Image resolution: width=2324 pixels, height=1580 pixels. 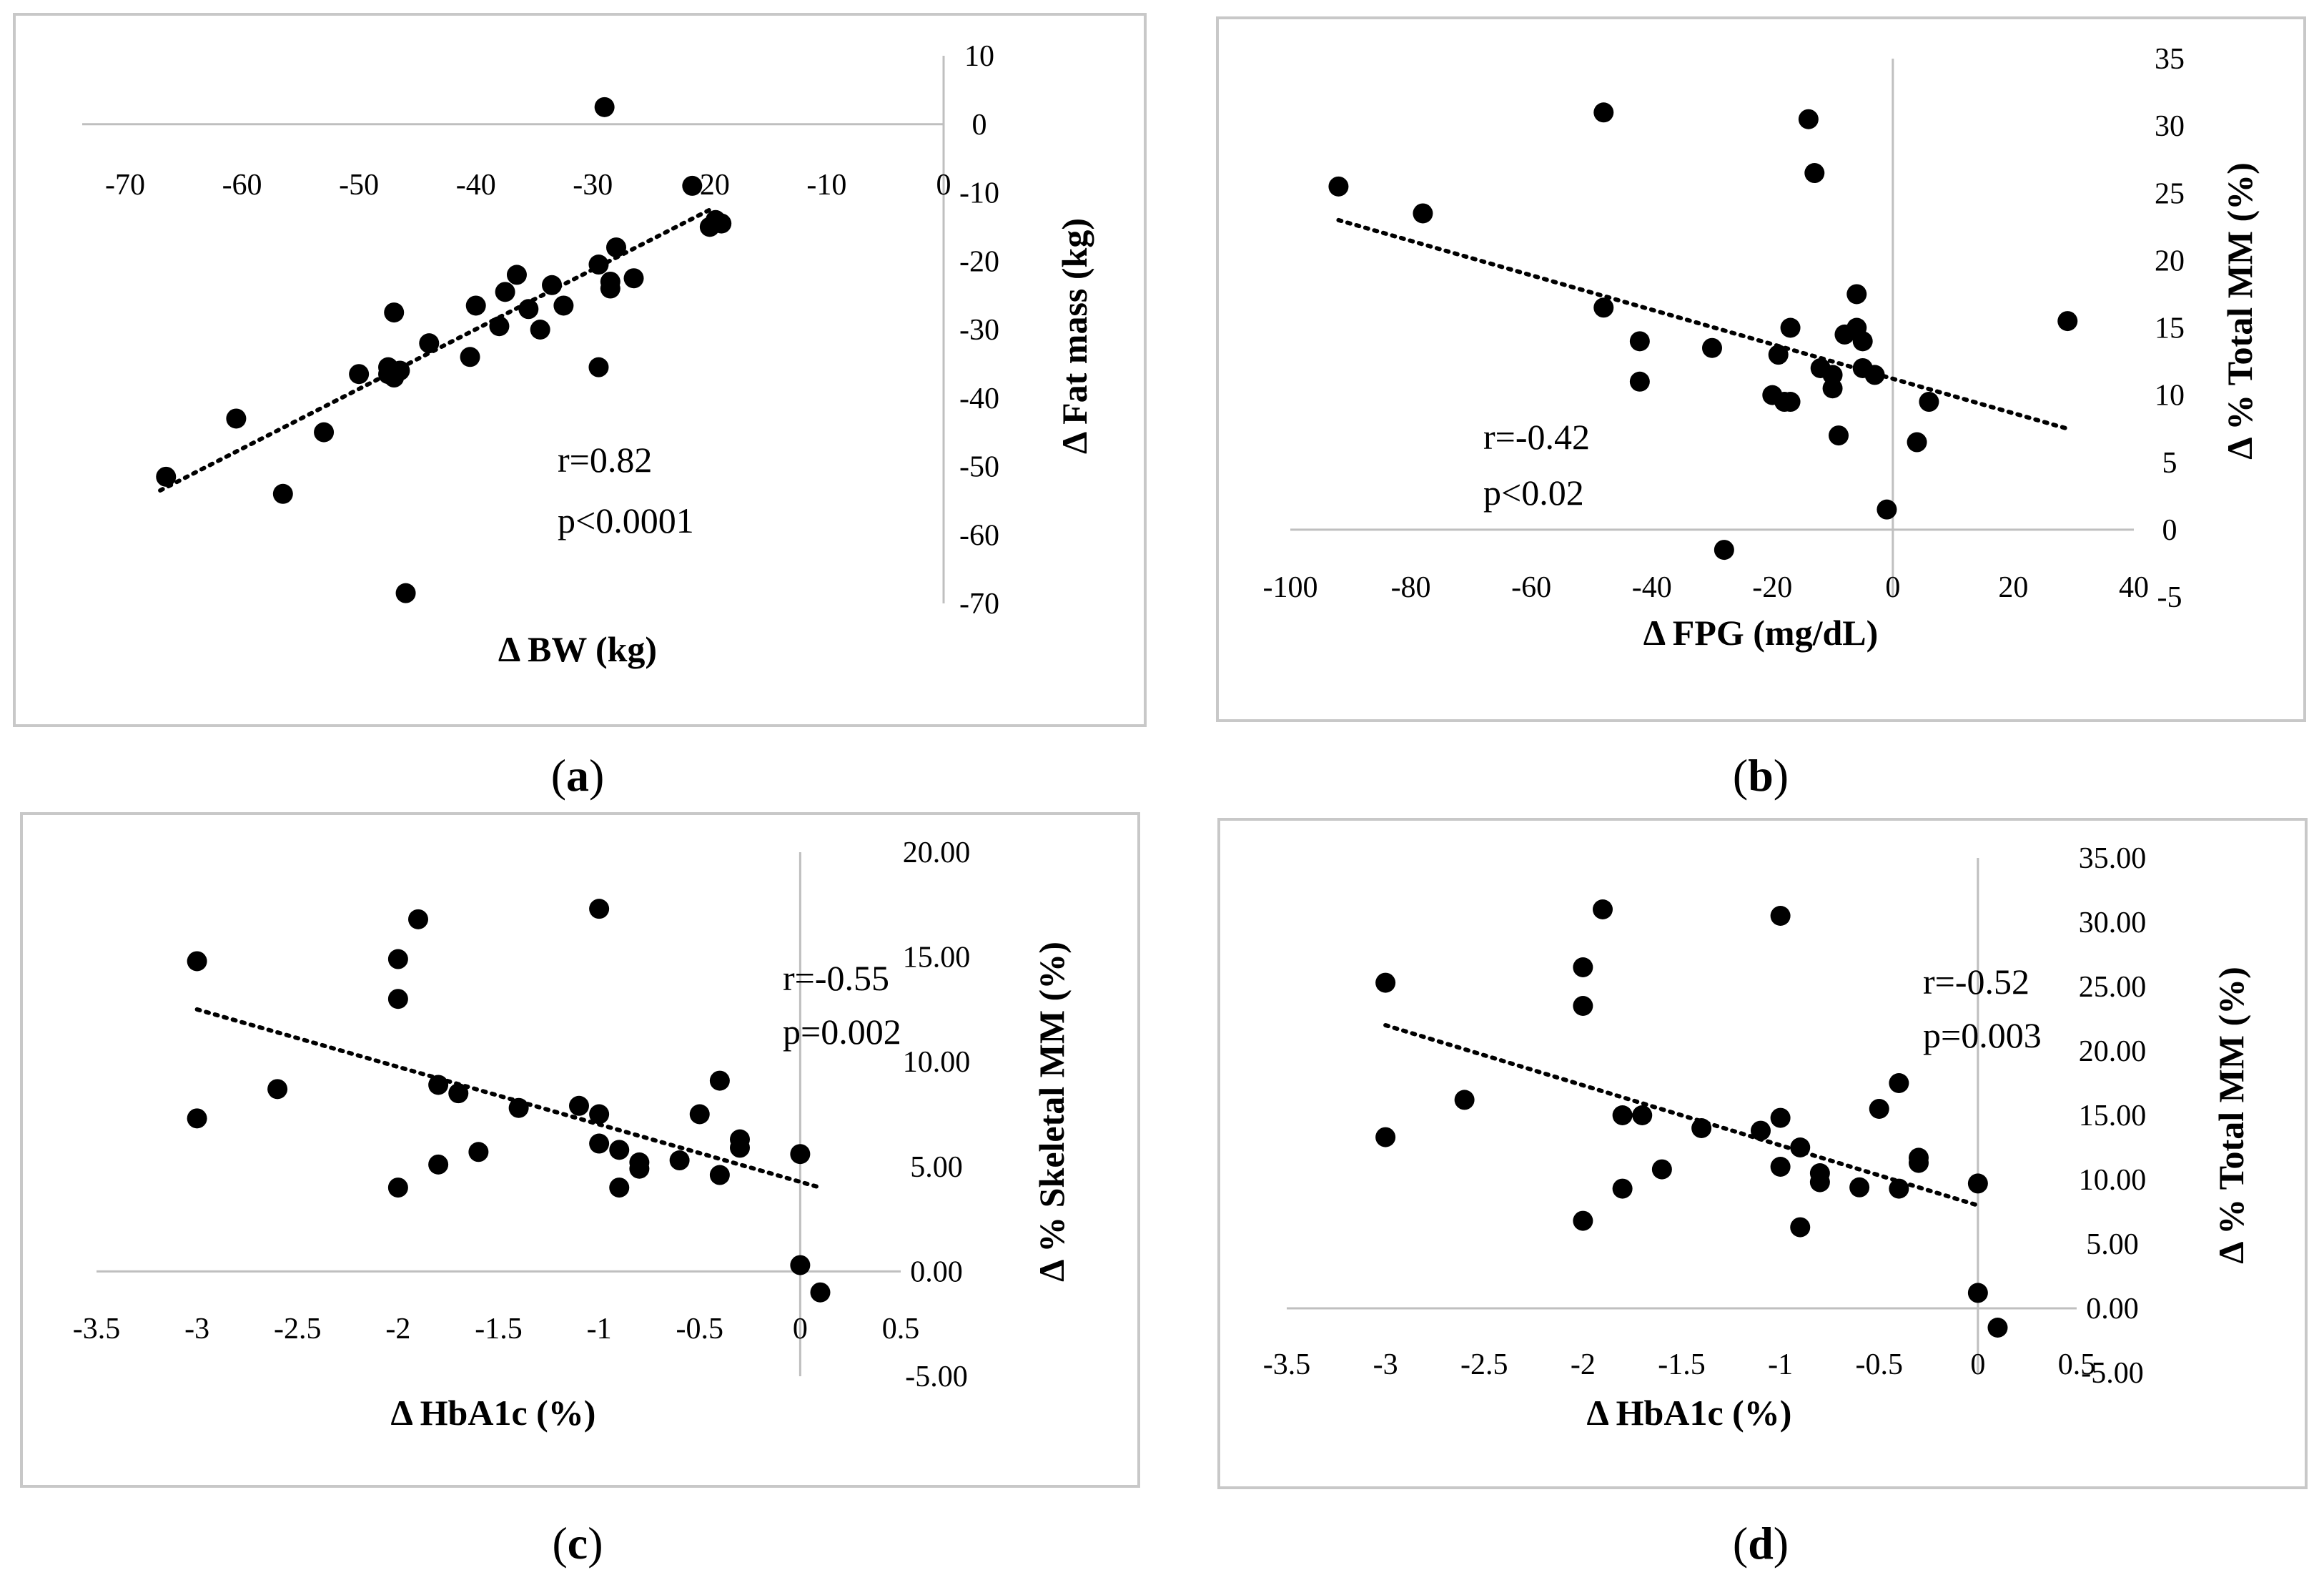 What do you see at coordinates (979, 261) in the screenshot?
I see `y-tick-label: -20` at bounding box center [979, 261].